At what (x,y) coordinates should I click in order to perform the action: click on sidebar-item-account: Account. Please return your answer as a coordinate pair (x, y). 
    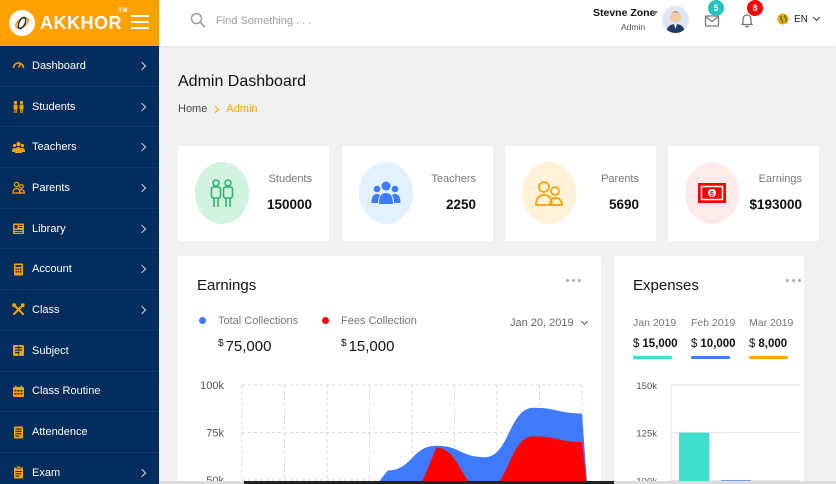
    Looking at the image, I should click on (79, 270).